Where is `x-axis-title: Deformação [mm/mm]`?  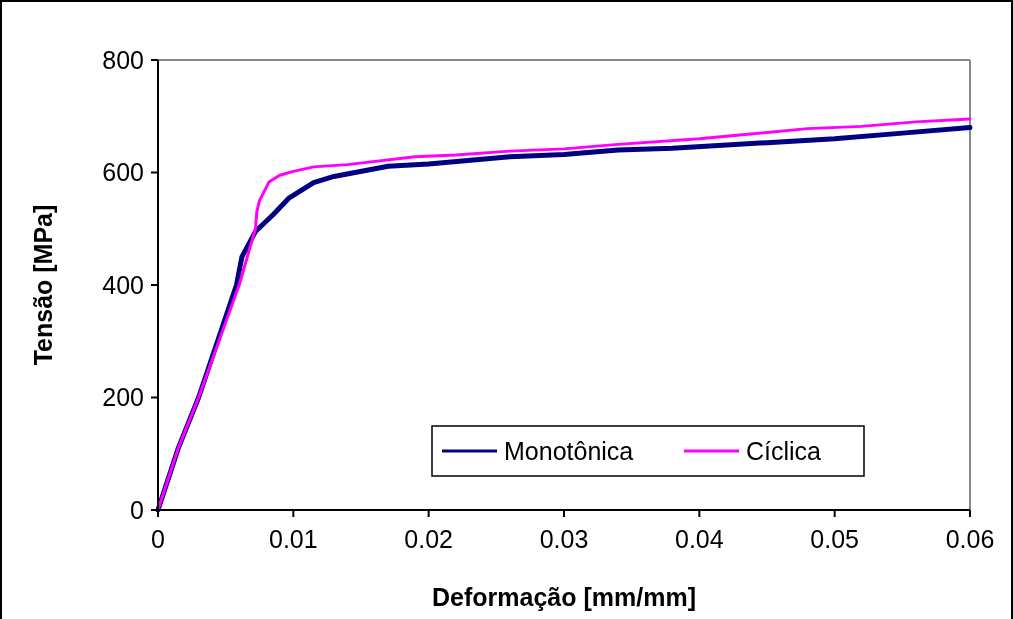 x-axis-title: Deformação [mm/mm] is located at coordinates (564, 597).